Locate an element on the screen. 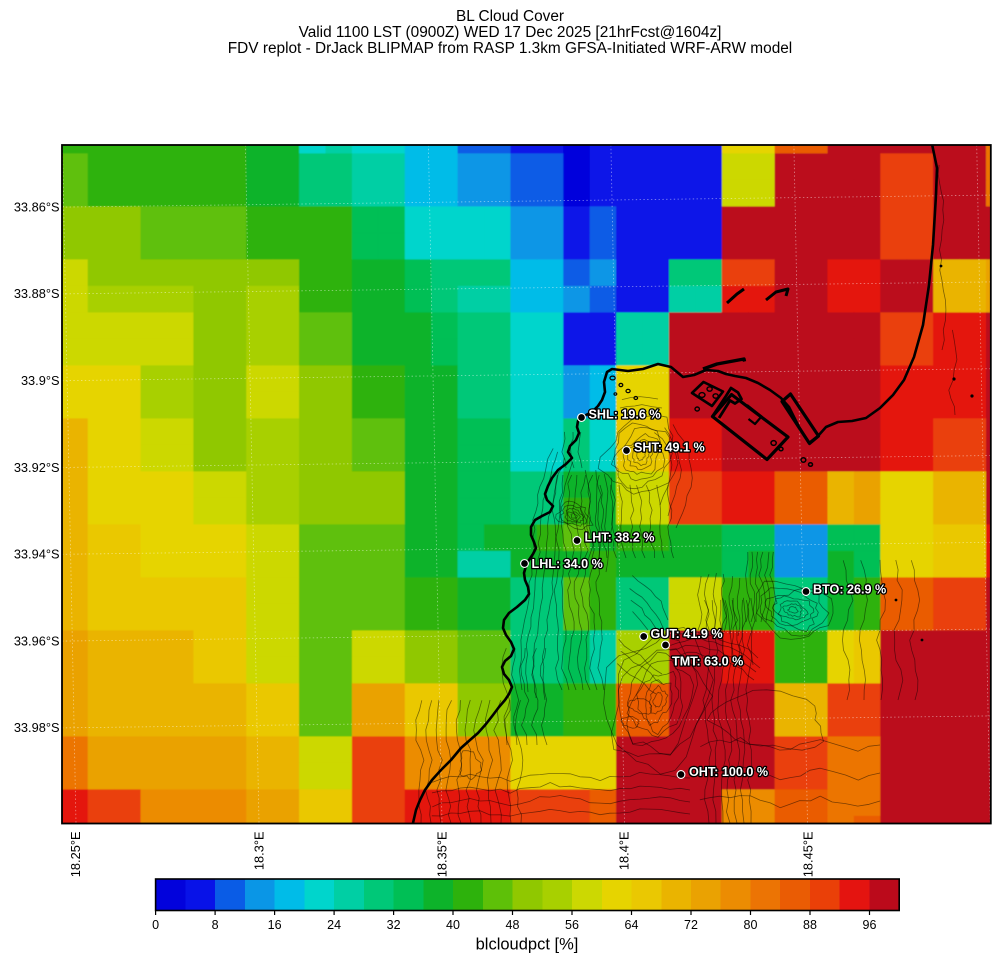 This screenshot has width=1001, height=962. svg-text: 96 is located at coordinates (870, 925).